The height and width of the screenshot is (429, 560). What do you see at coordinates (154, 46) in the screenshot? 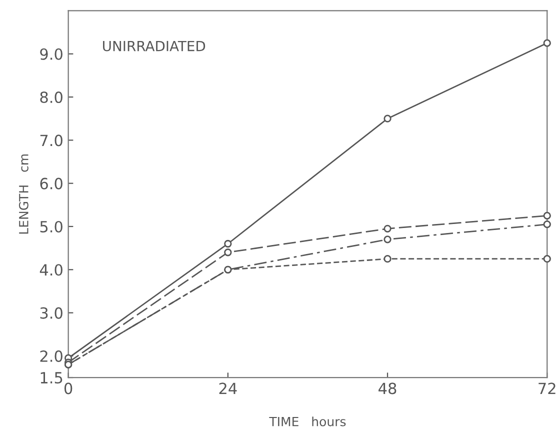
I see `annotation: UNIRRADIATED` at bounding box center [154, 46].